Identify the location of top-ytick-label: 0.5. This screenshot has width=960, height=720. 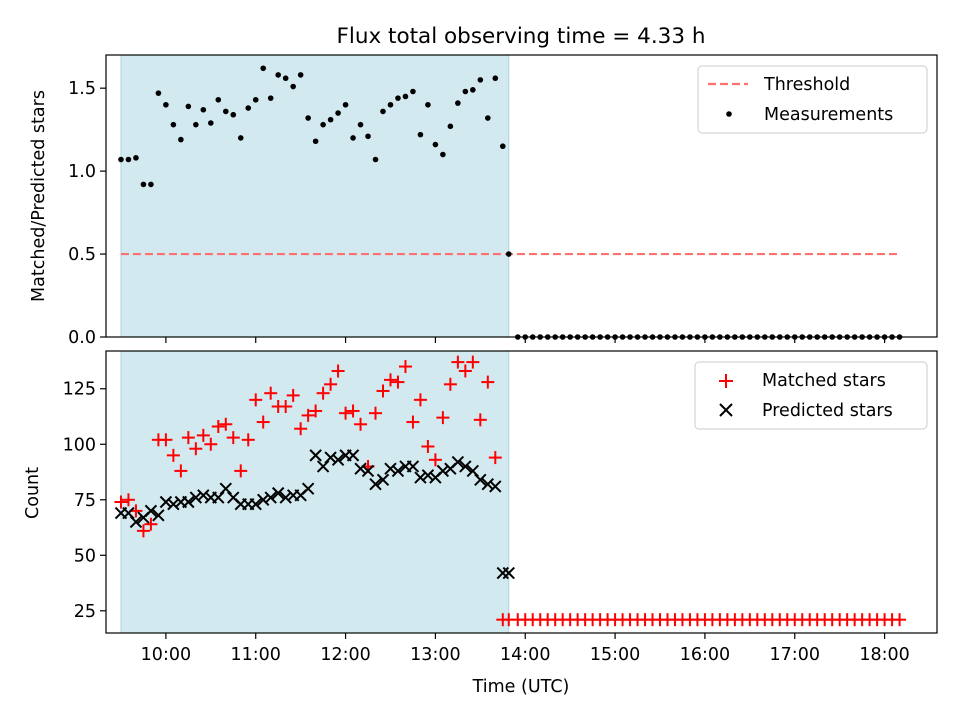
(82, 255).